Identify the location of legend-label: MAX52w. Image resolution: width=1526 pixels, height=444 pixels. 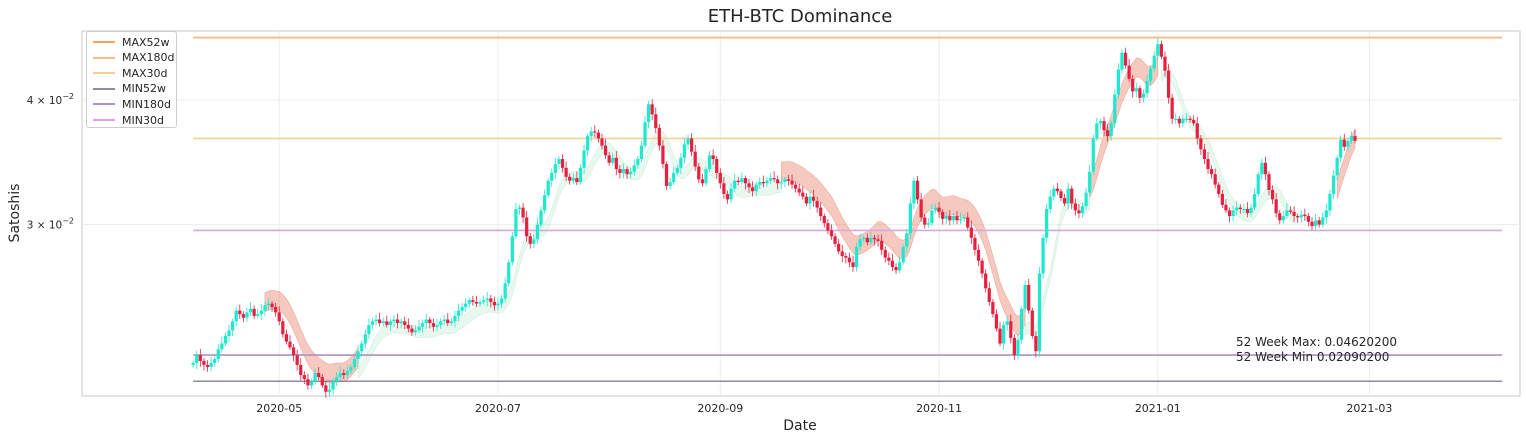
(146, 42).